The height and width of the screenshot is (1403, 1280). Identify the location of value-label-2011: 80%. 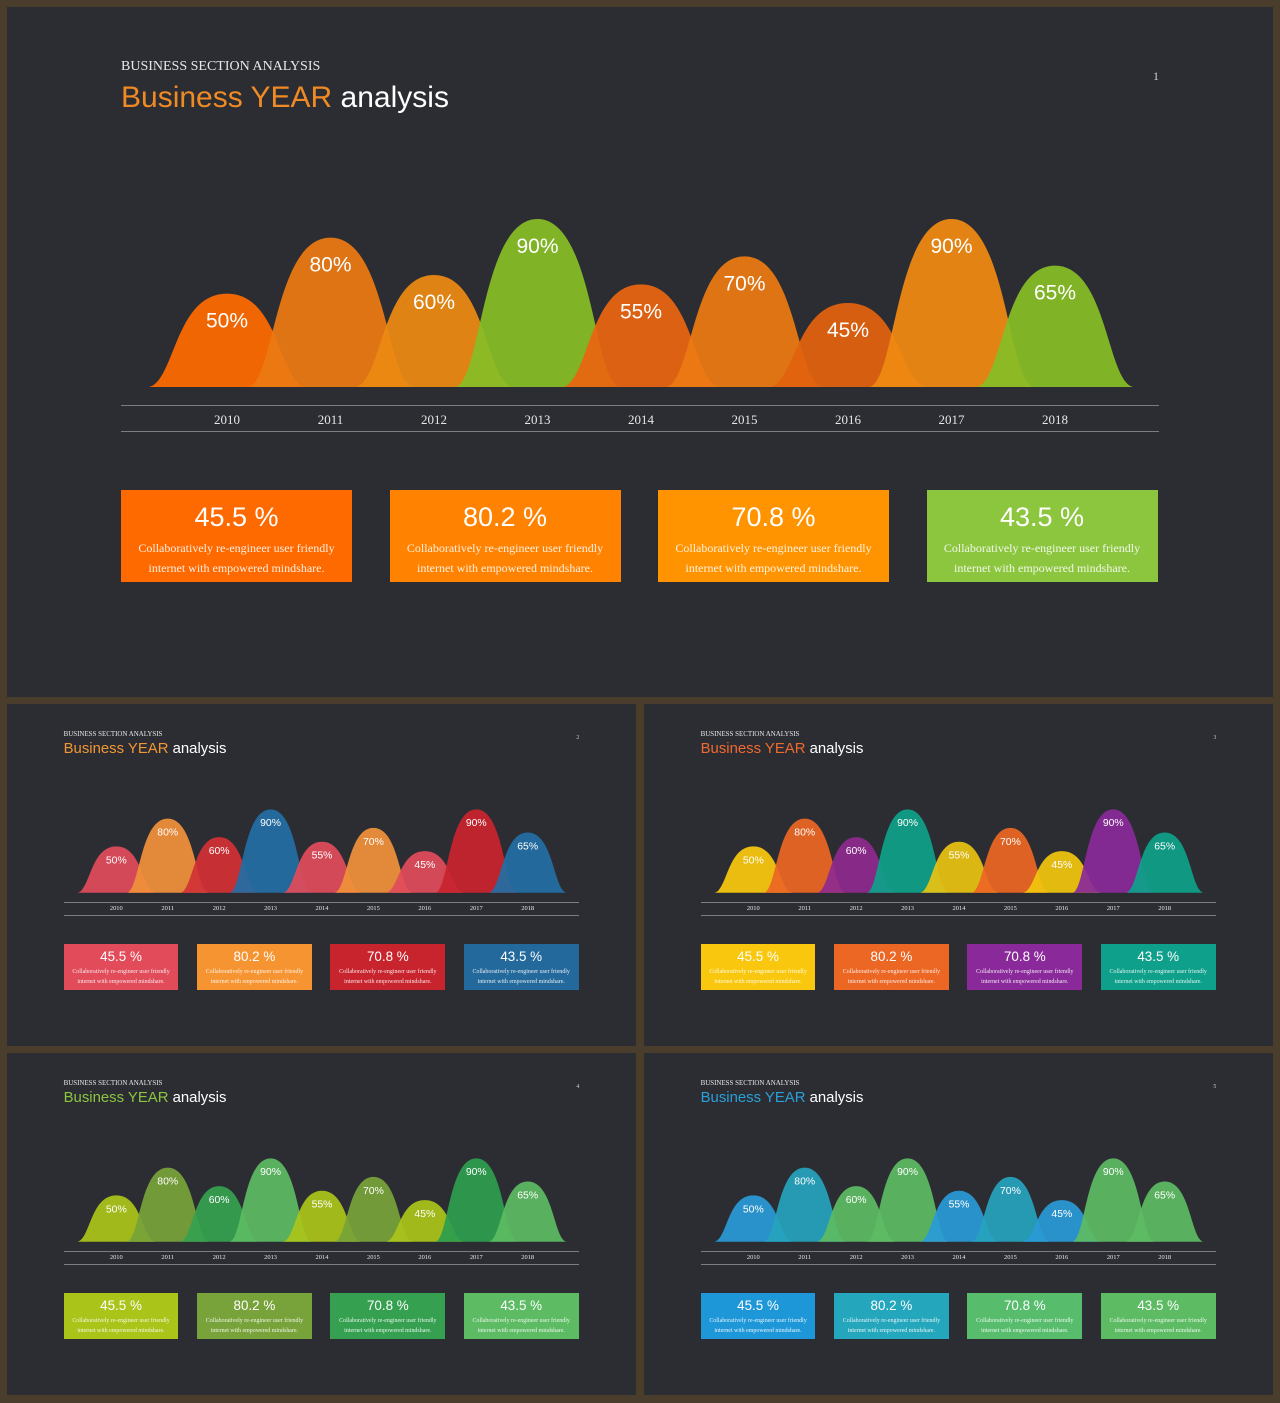
(330, 265).